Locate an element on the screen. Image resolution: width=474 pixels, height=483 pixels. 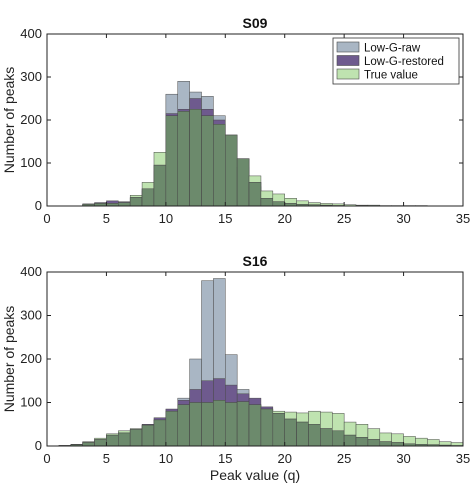
x-axis-label: Peak value (q) is located at coordinates (255, 475).